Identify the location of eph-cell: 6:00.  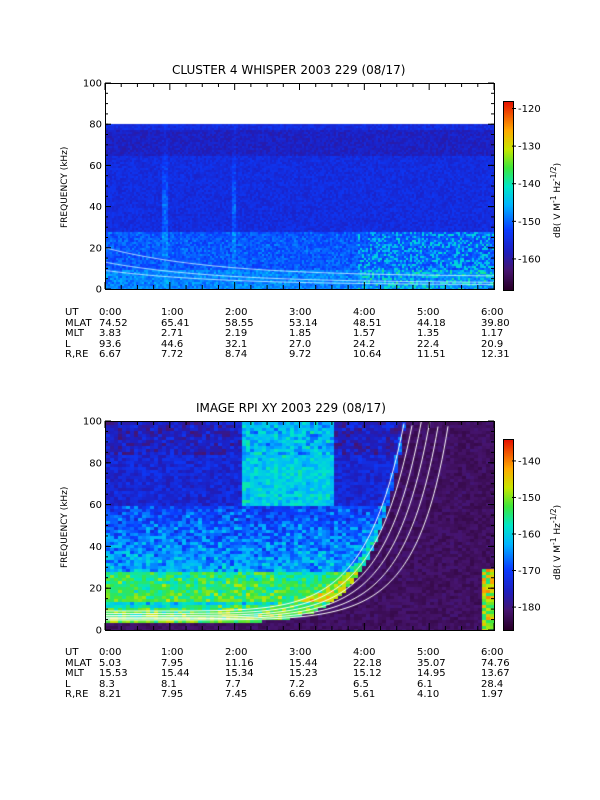
(492, 312).